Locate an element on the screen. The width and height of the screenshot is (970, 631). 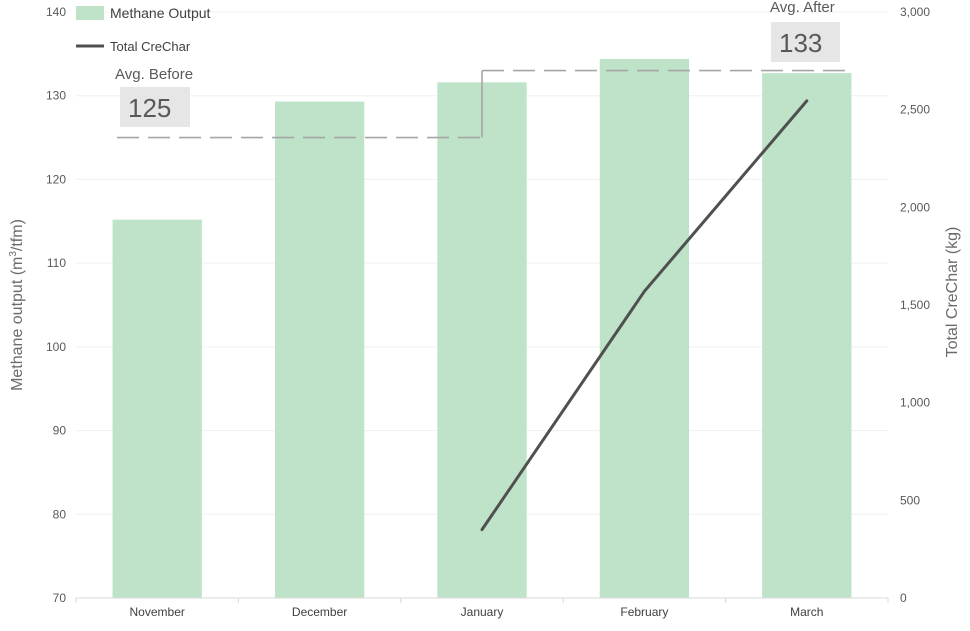
right-tick-label: 500 is located at coordinates (910, 500).